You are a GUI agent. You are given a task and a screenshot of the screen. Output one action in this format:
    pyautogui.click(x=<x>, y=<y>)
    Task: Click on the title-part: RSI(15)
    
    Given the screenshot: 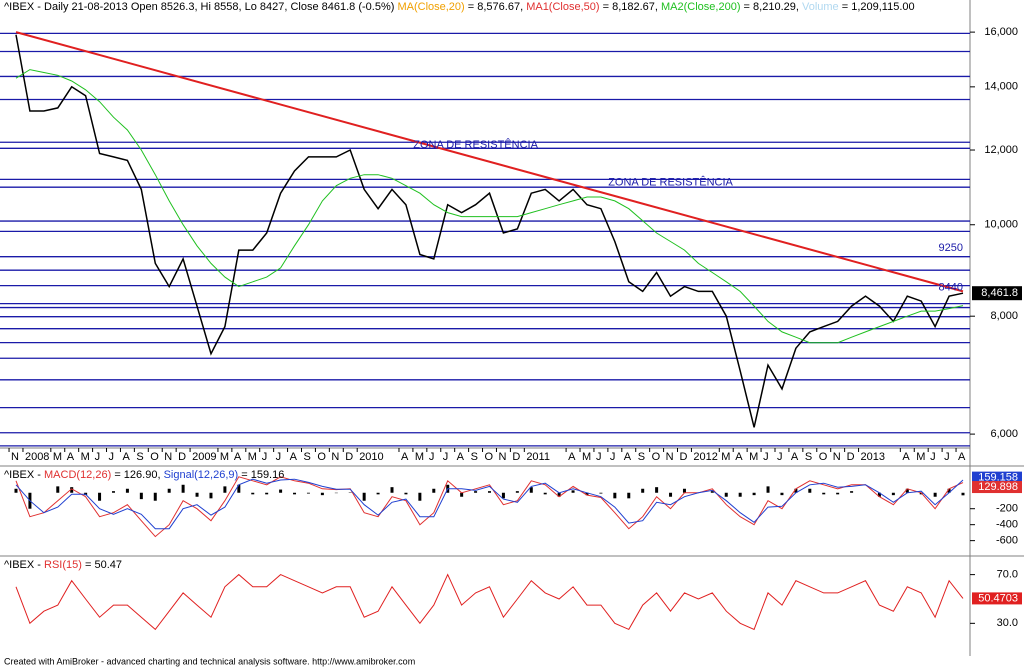 What is the action you would take?
    pyautogui.click(x=63, y=565)
    